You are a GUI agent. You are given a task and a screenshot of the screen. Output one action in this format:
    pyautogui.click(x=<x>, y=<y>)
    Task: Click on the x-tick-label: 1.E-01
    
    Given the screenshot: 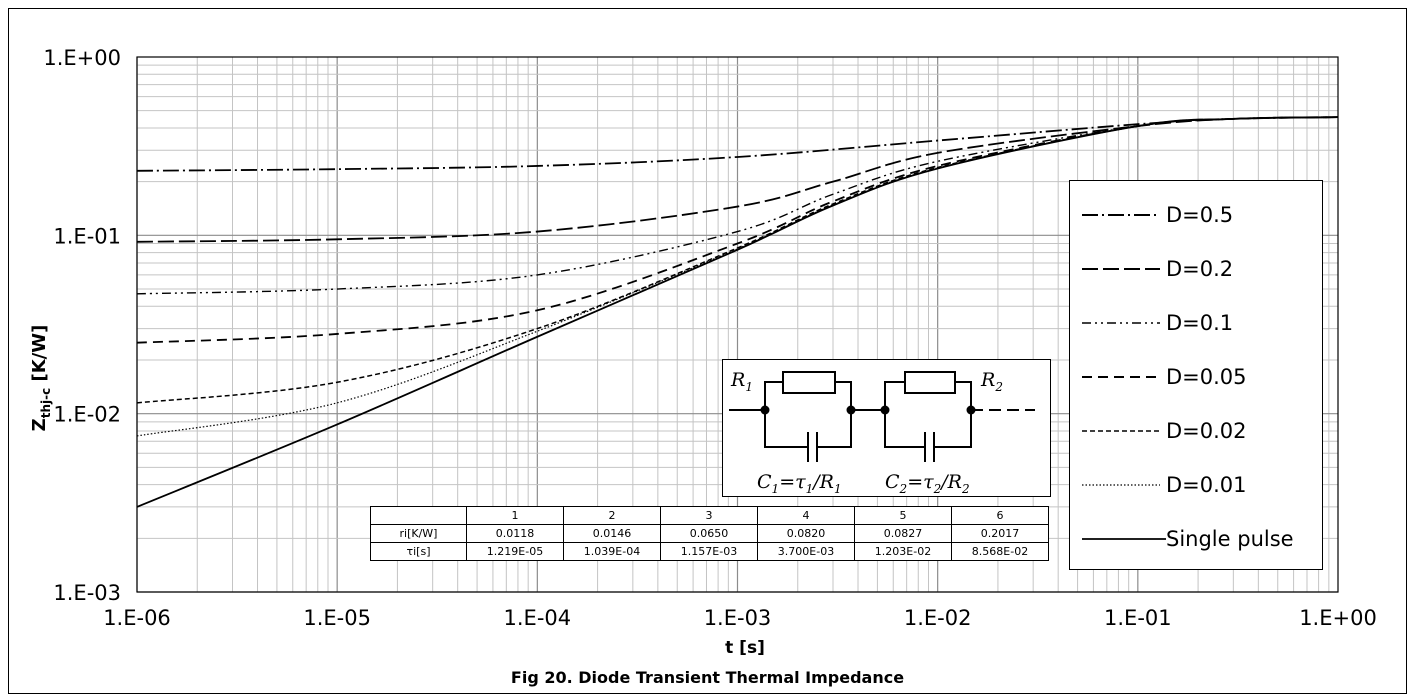 What is the action you would take?
    pyautogui.click(x=1138, y=618)
    